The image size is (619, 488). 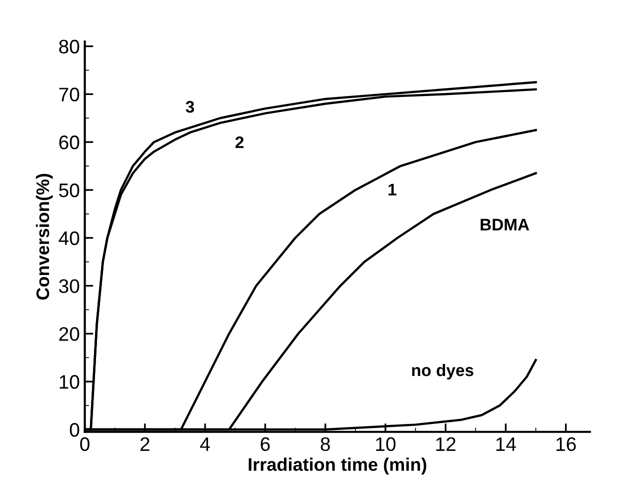 I want to click on x-tick-label: 0, so click(x=85, y=444).